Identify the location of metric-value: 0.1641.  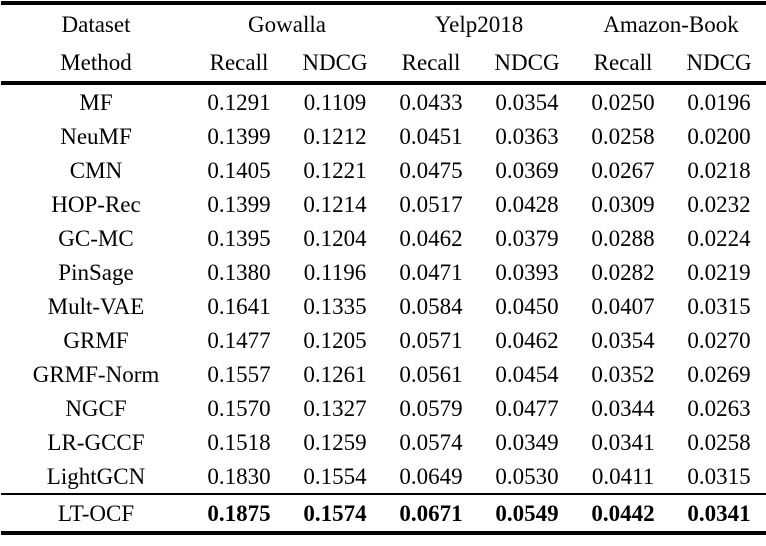
(239, 306).